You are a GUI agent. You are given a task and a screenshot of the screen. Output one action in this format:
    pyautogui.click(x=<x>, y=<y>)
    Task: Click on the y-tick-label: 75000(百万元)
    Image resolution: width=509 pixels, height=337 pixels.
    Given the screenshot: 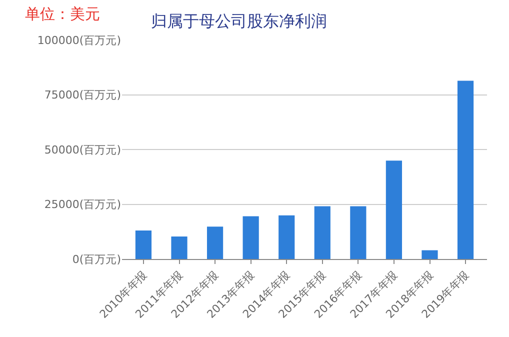 What is the action you would take?
    pyautogui.click(x=82, y=95)
    